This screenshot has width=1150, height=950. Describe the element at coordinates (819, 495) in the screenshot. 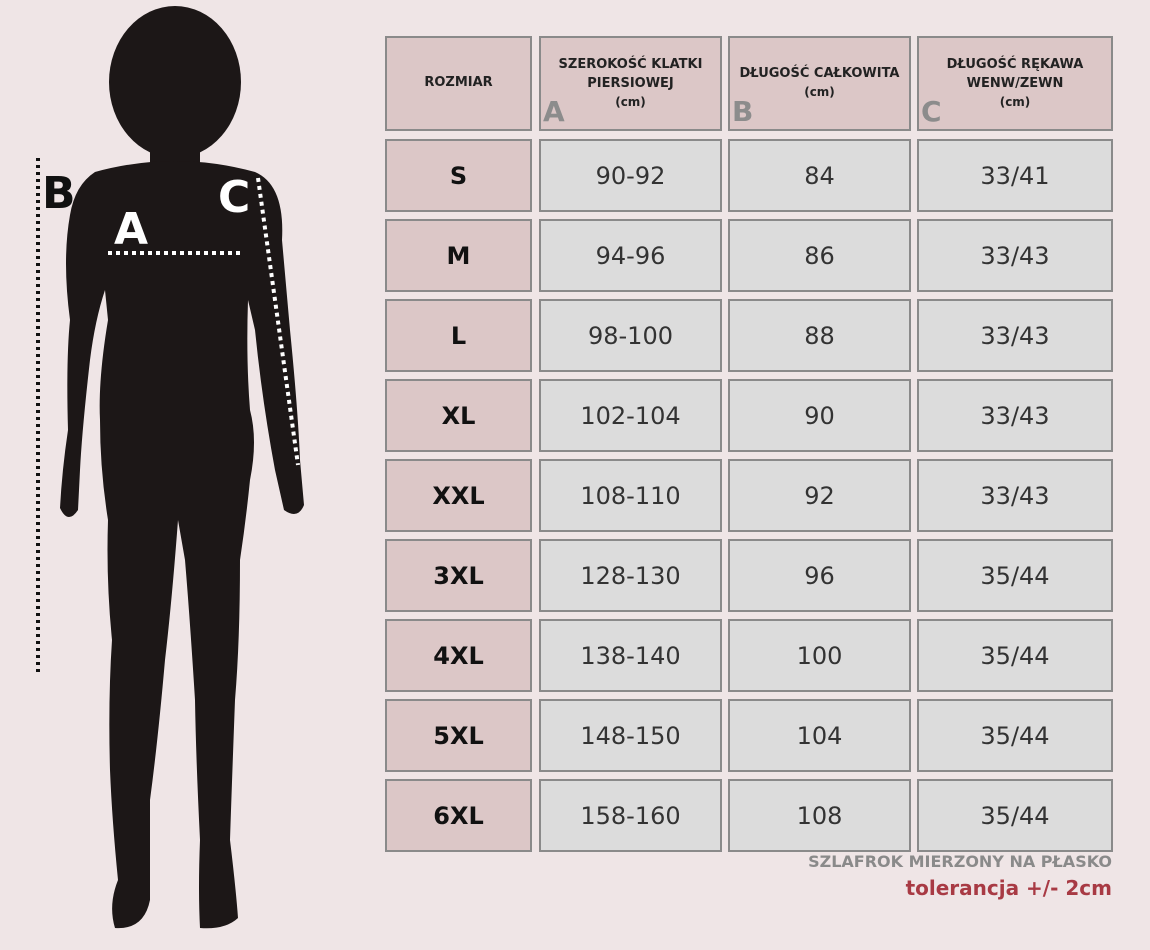

I see `value-cell: 92` at that location.